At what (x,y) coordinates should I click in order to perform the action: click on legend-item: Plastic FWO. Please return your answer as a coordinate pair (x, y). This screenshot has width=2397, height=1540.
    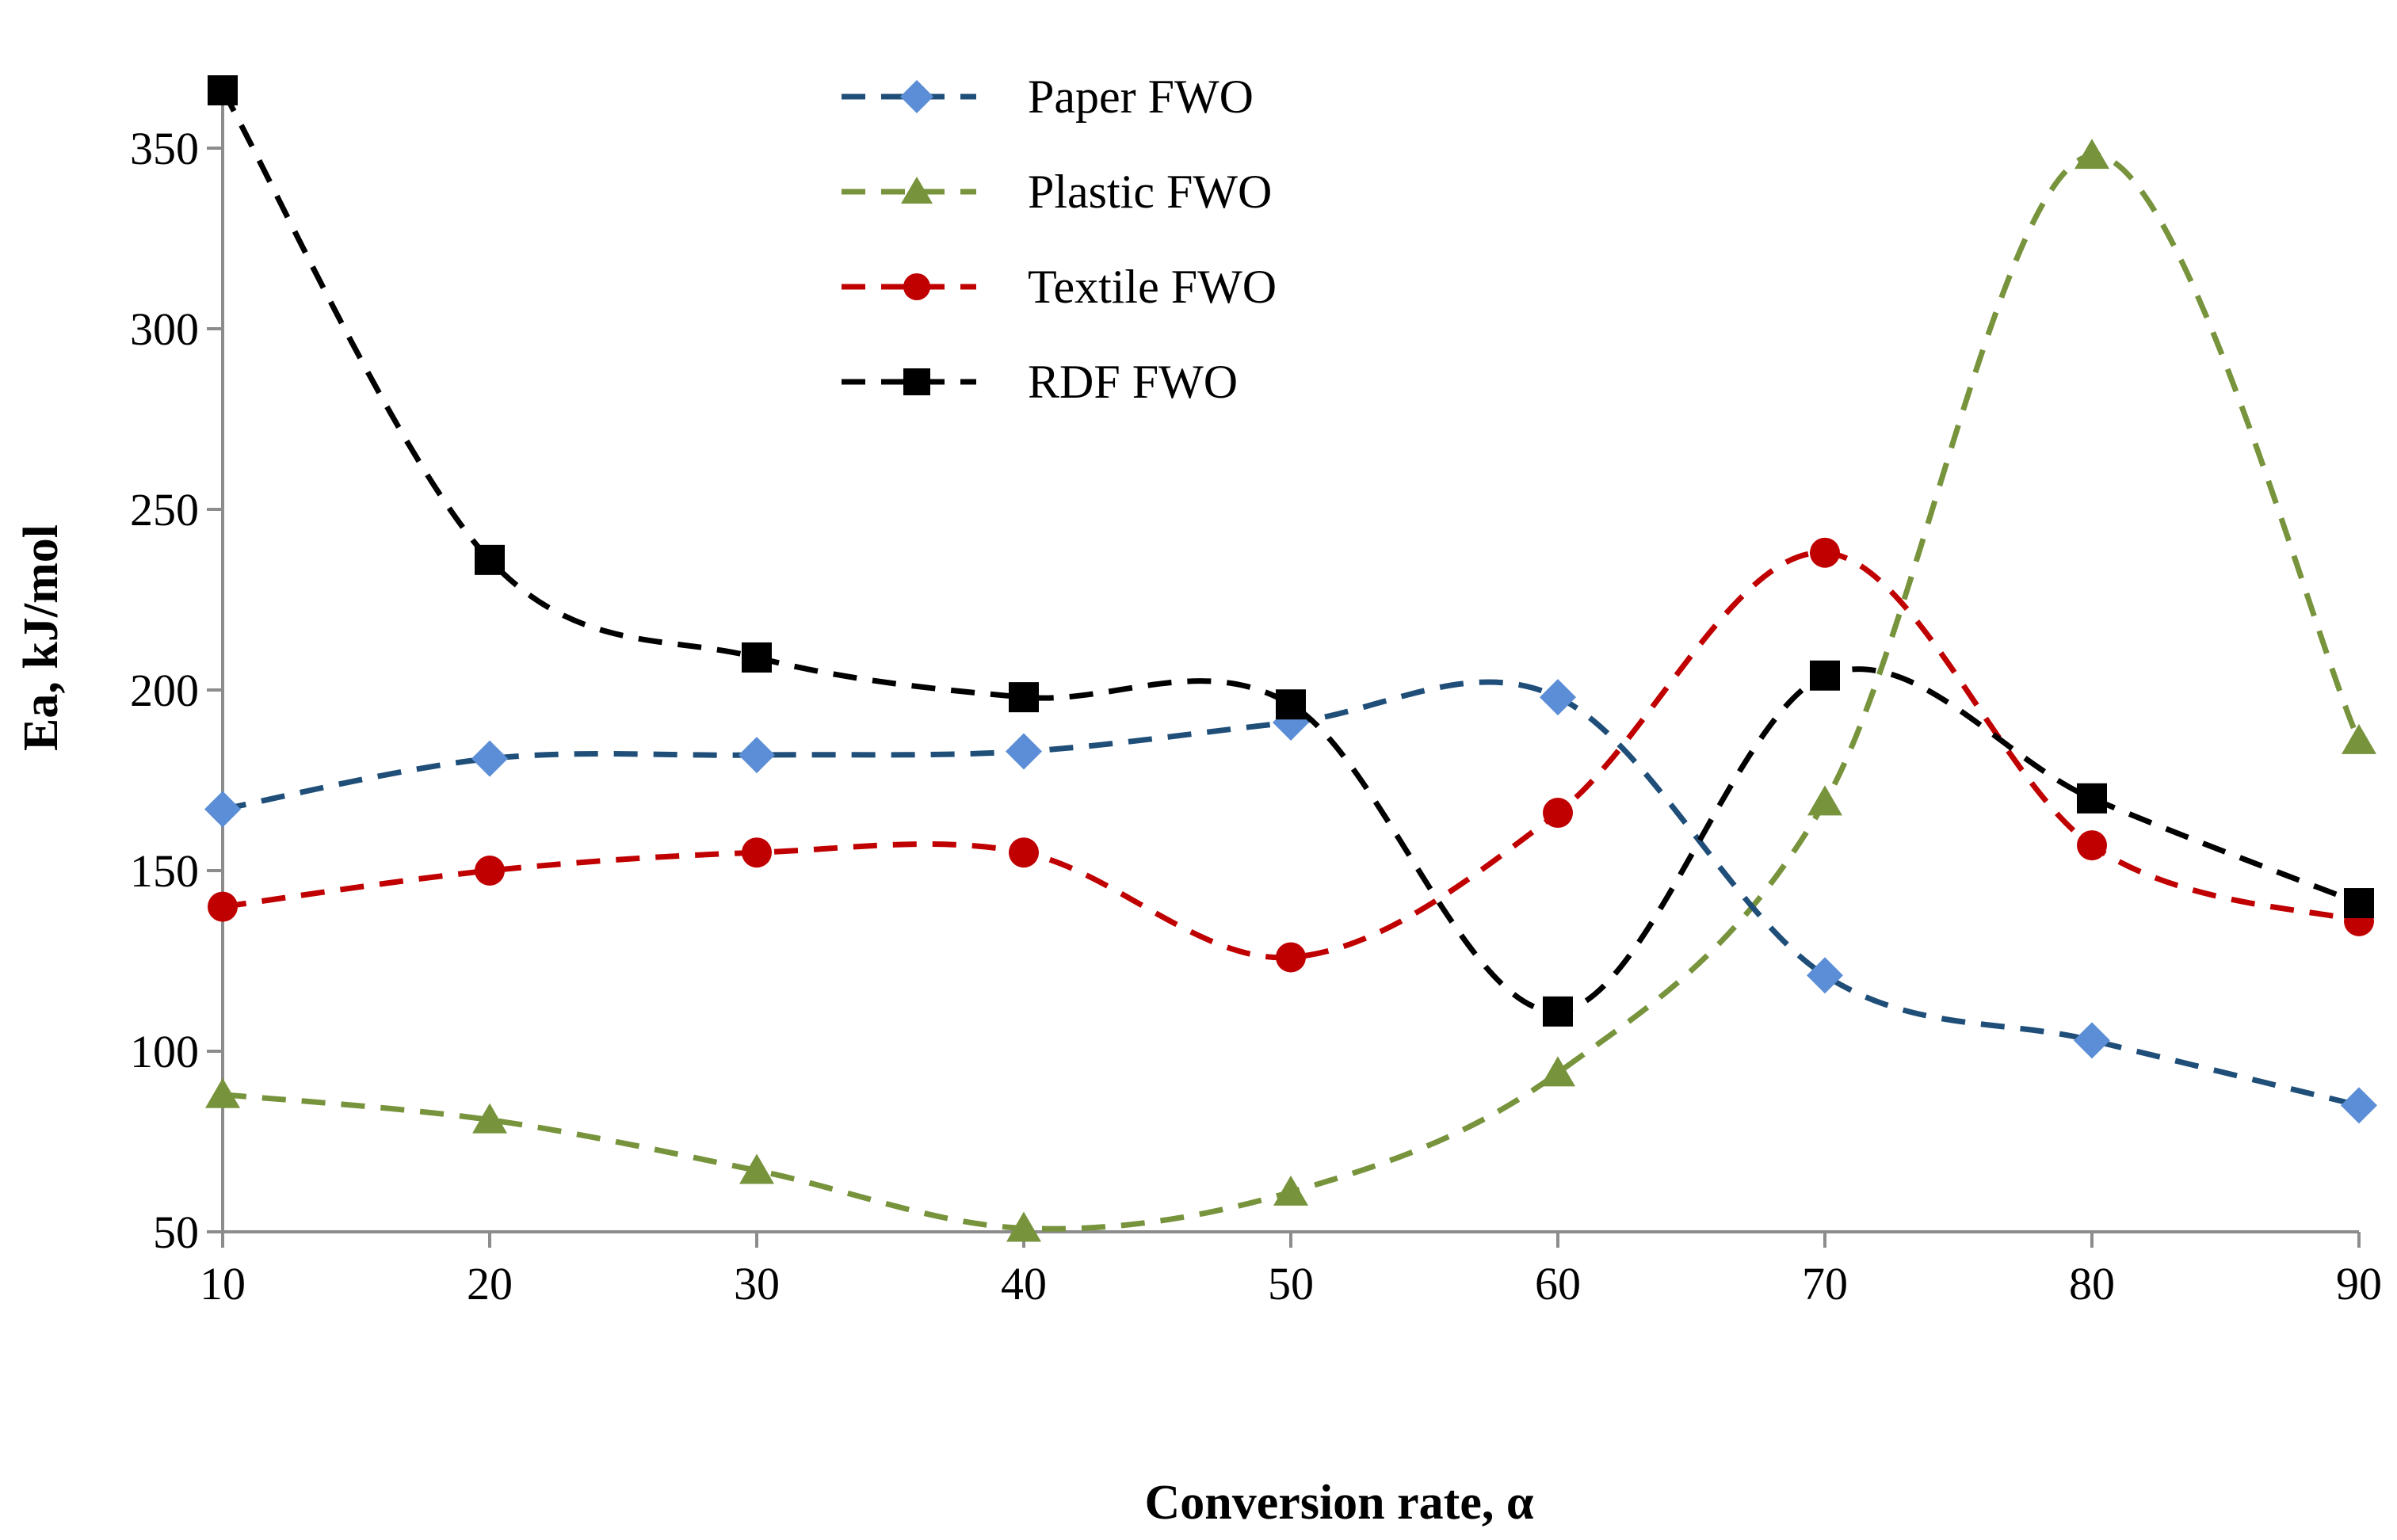
    Looking at the image, I should click on (1057, 192).